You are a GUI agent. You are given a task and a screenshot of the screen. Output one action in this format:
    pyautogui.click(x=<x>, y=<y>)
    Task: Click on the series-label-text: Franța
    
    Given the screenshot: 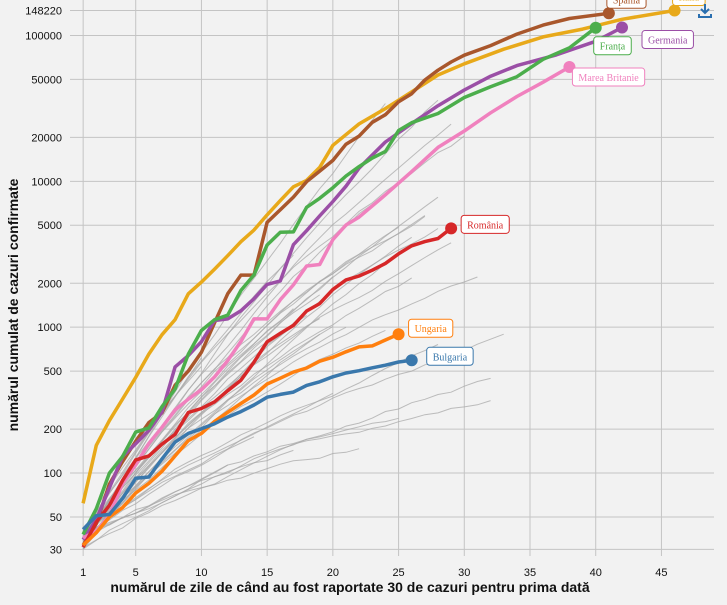 What is the action you would take?
    pyautogui.click(x=613, y=47)
    